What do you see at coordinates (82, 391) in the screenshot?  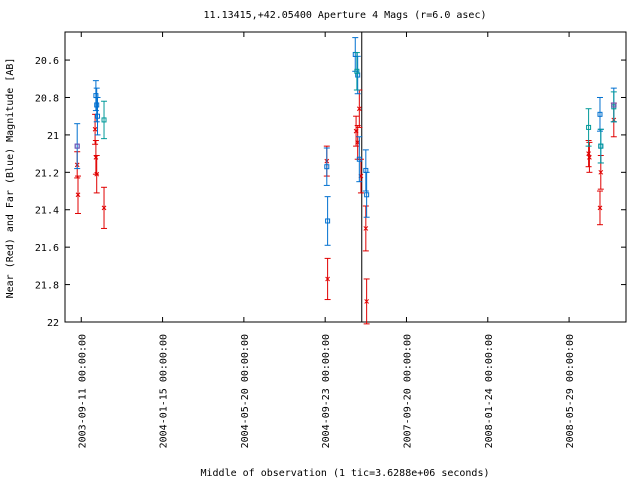 I see `x-tick-label: 2003-09-11 00:00:00` at bounding box center [82, 391].